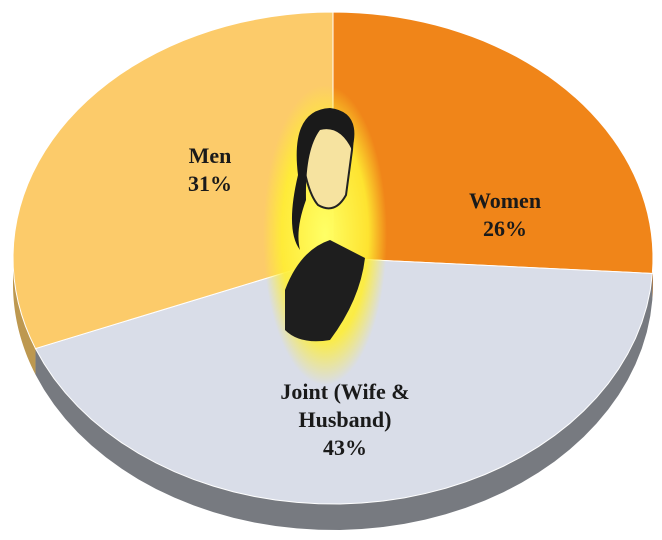 Image resolution: width=662 pixels, height=540 pixels. Describe the element at coordinates (325, 291) in the screenshot. I see `shoulder` at that location.